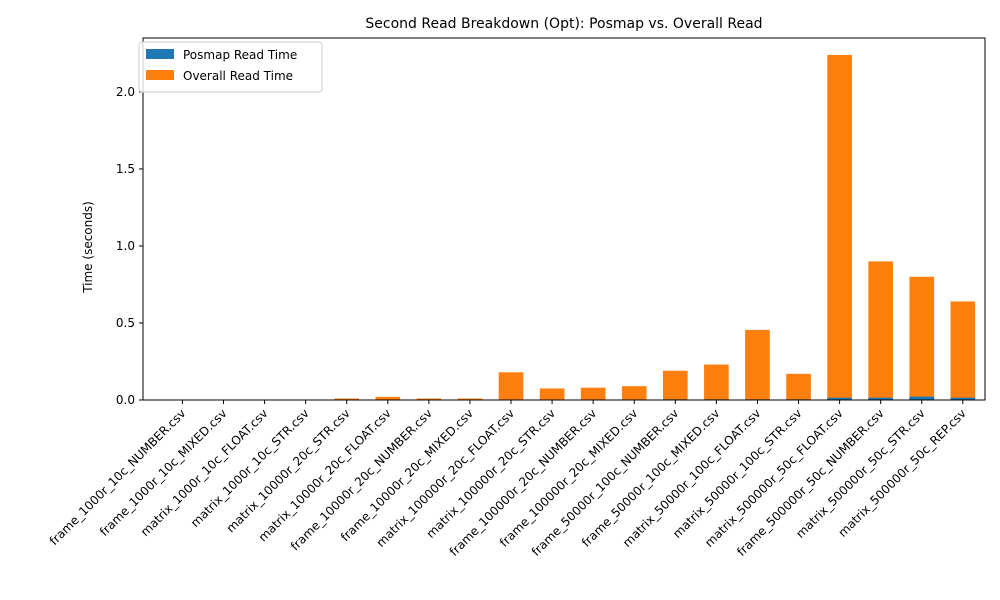  Describe the element at coordinates (605, 482) in the screenshot. I see `x-tick-label-12: frame_50000r_100c_NUMBER.csv` at that location.